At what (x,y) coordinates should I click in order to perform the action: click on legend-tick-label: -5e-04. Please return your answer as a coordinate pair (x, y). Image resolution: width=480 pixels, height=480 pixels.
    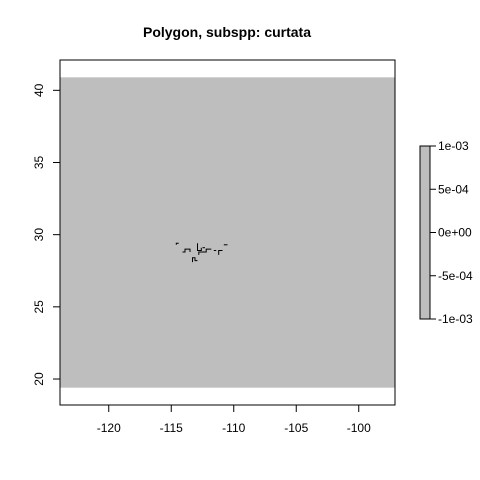
    Looking at the image, I should click on (455, 276).